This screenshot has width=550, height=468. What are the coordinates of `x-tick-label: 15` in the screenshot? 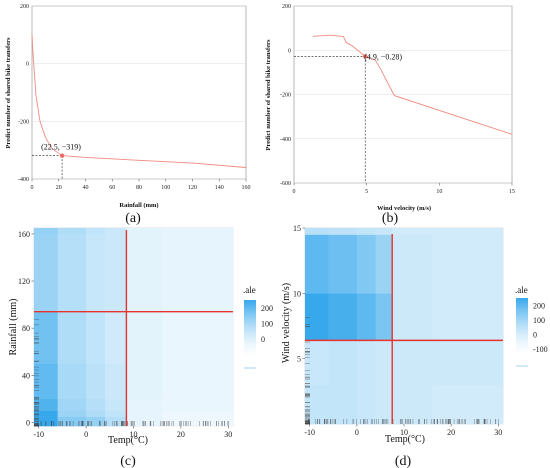 It's located at (512, 192).